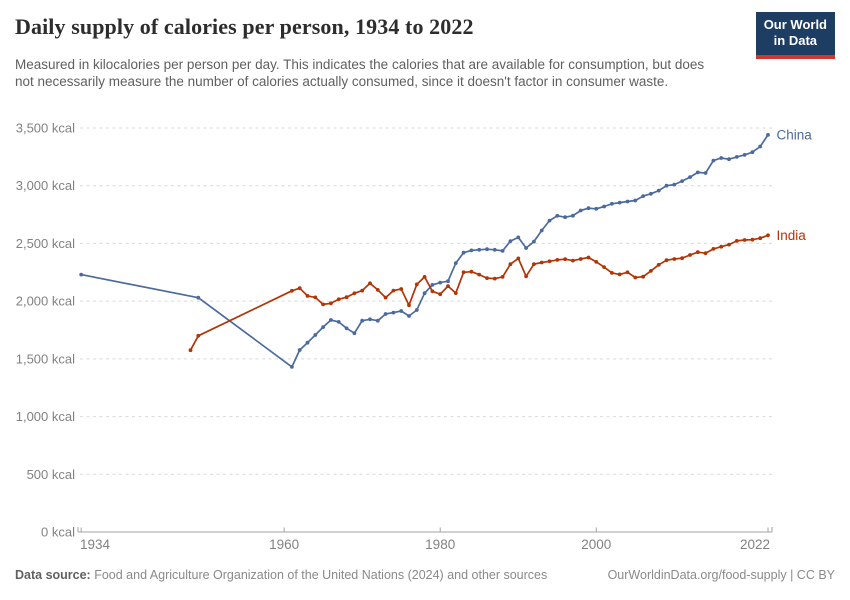  Describe the element at coordinates (795, 35) in the screenshot. I see `owid-logo: Our World in Data` at that location.